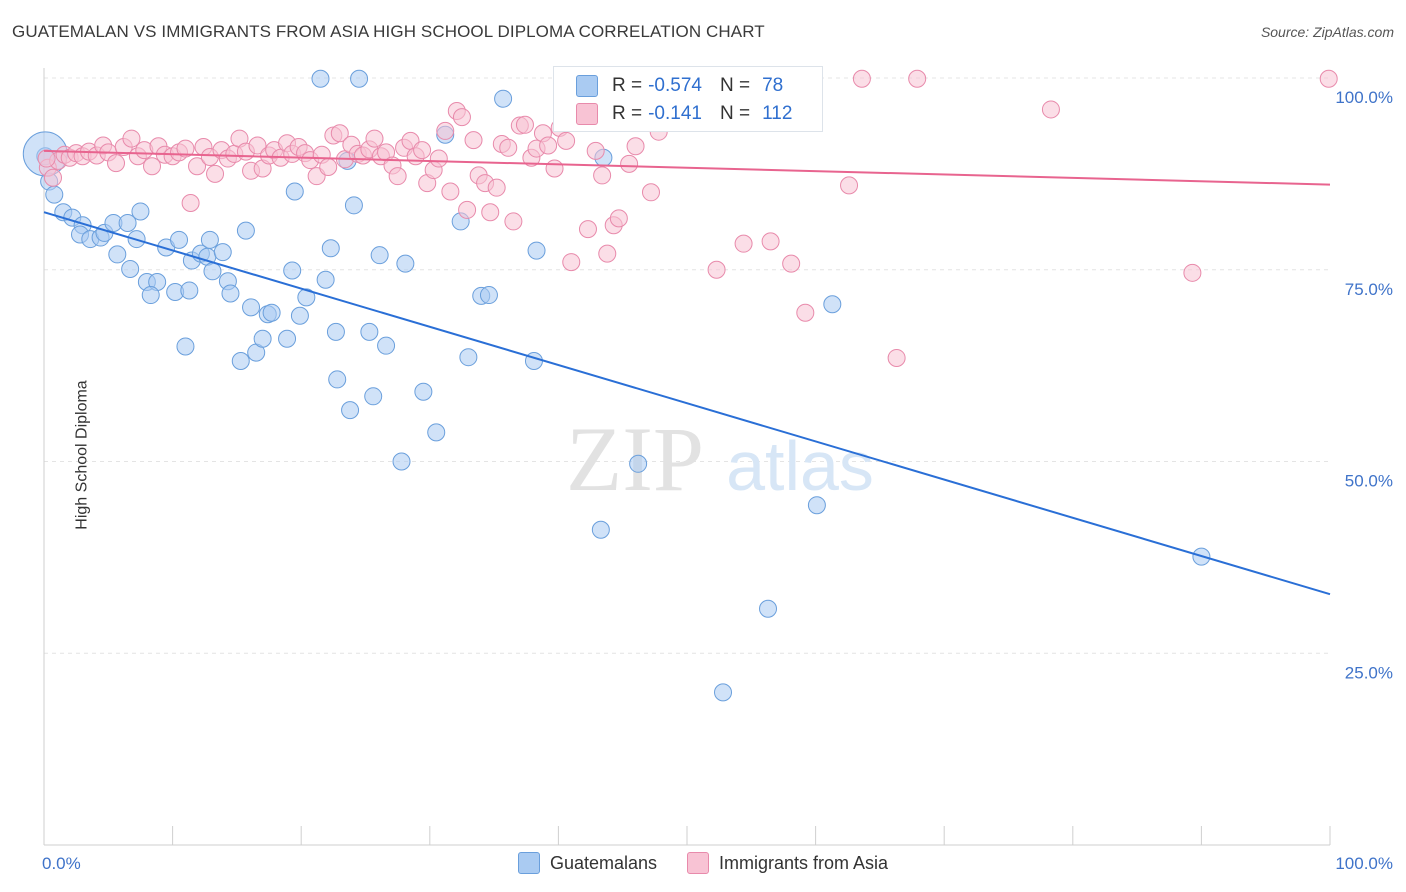 The height and width of the screenshot is (892, 1406). I want to click on legend-r-value: -0.574, so click(675, 85).